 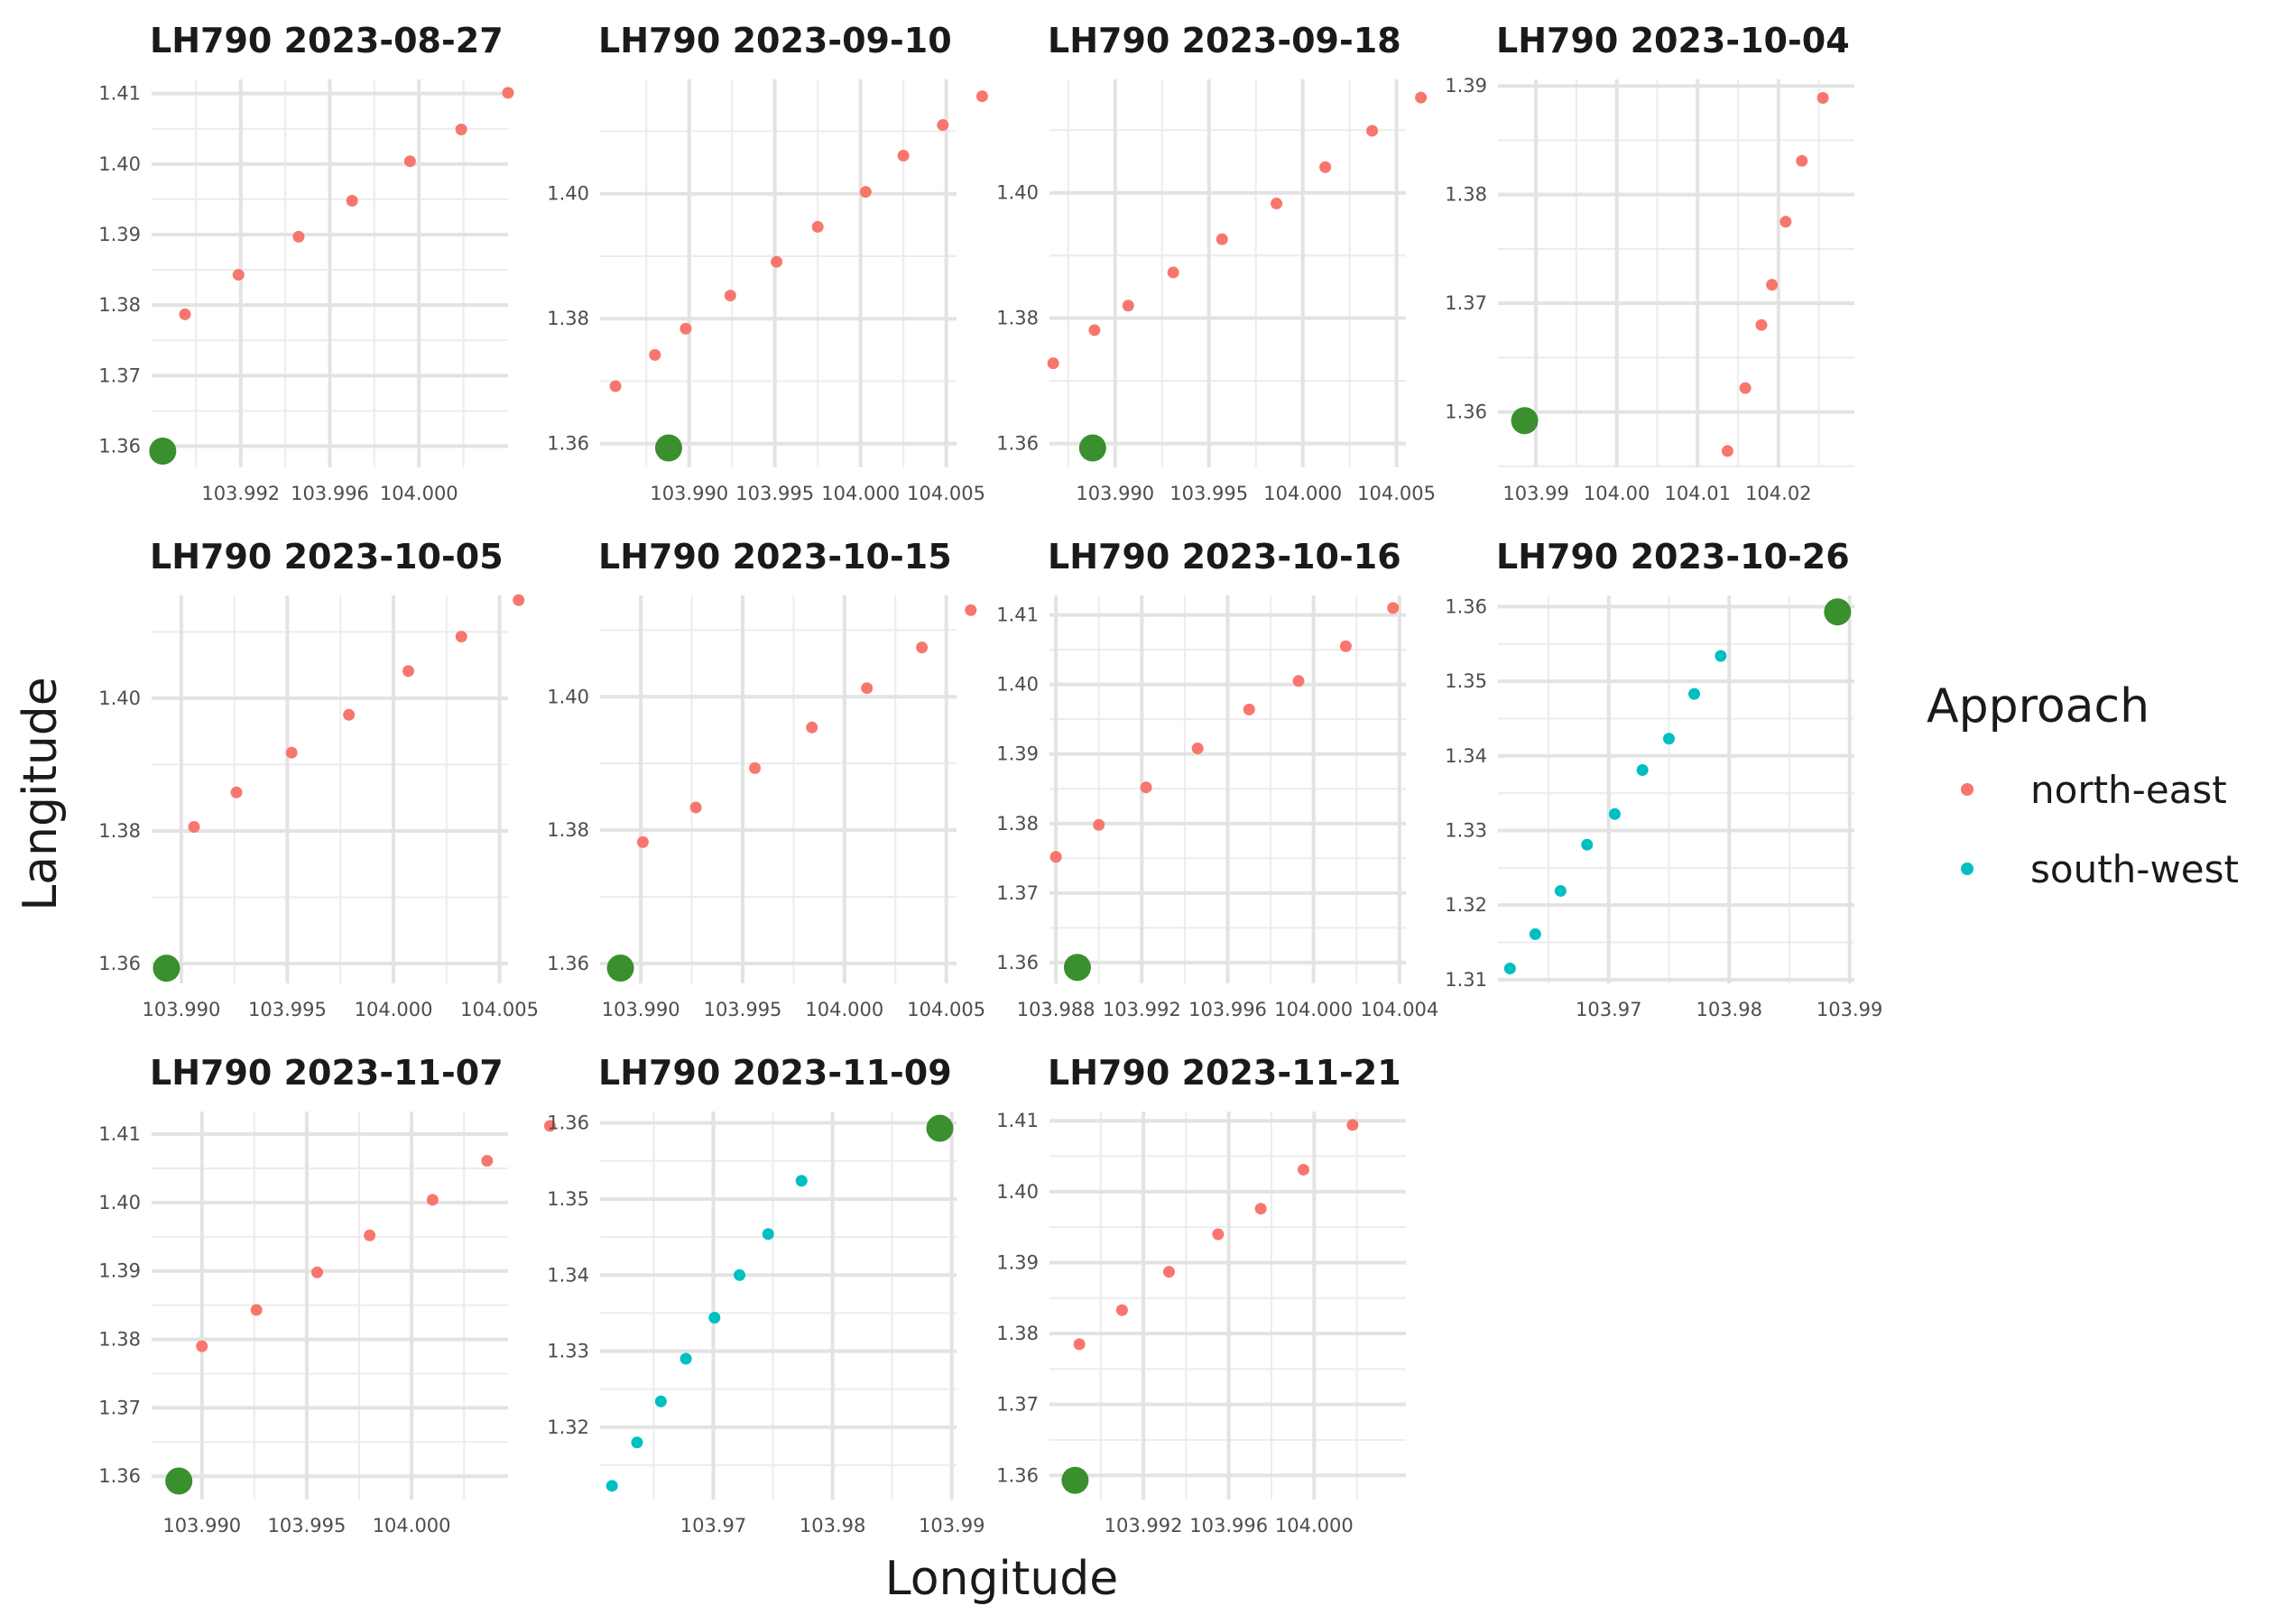 I want to click on y-tick-label: 1.37, so click(x=1466, y=303).